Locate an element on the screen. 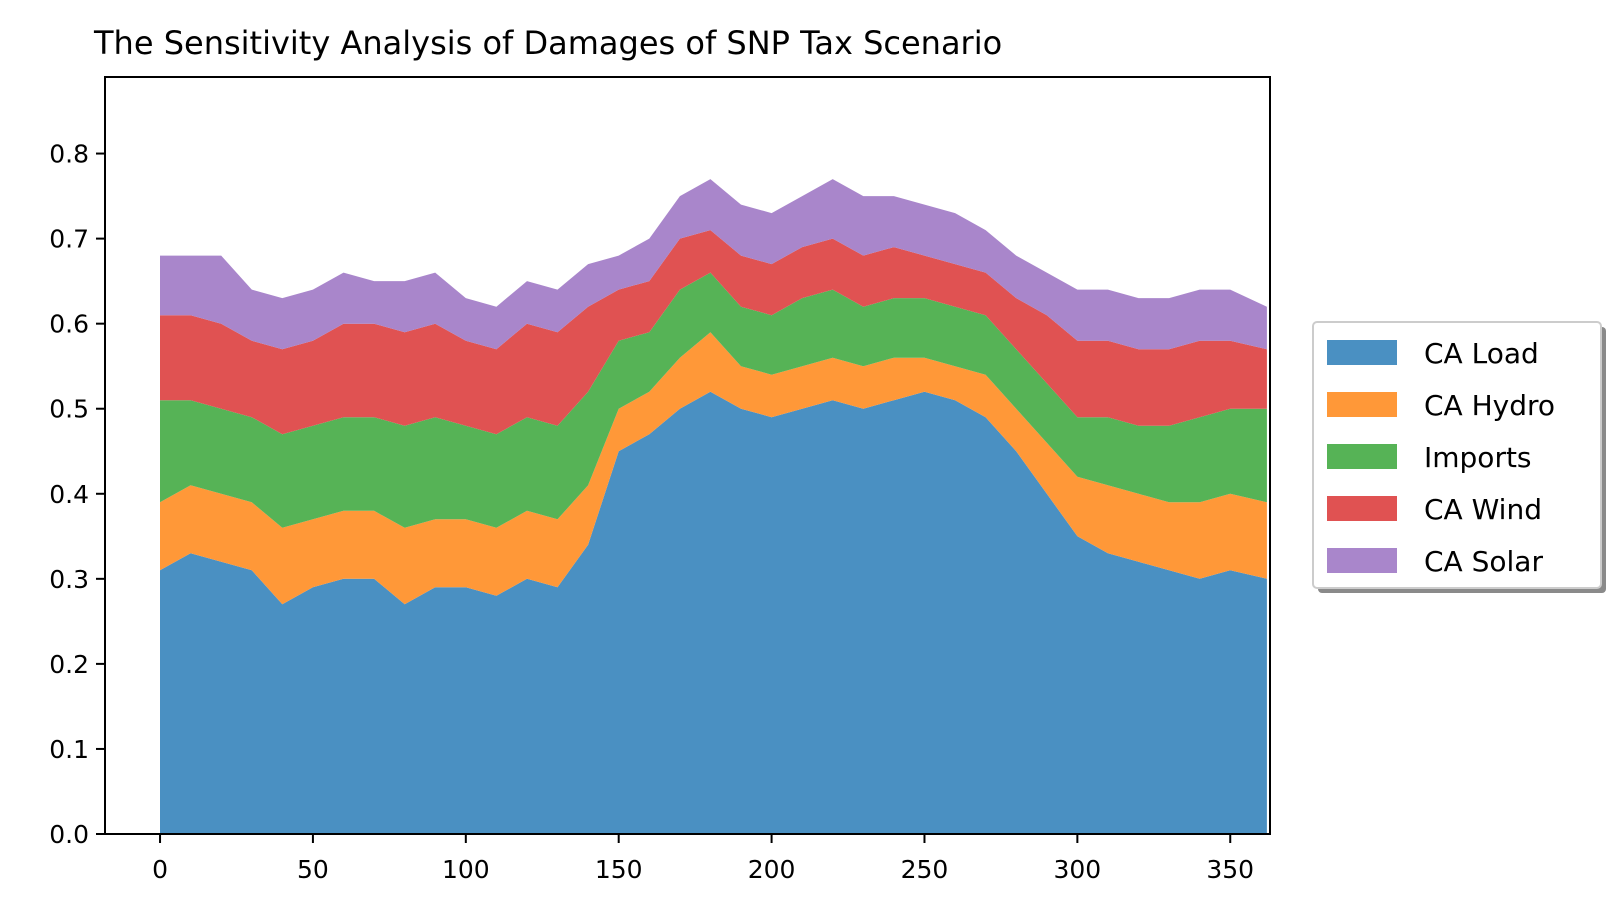 The image size is (1623, 915). legend-label-ca-hydro: CA Hydro is located at coordinates (1489, 405).